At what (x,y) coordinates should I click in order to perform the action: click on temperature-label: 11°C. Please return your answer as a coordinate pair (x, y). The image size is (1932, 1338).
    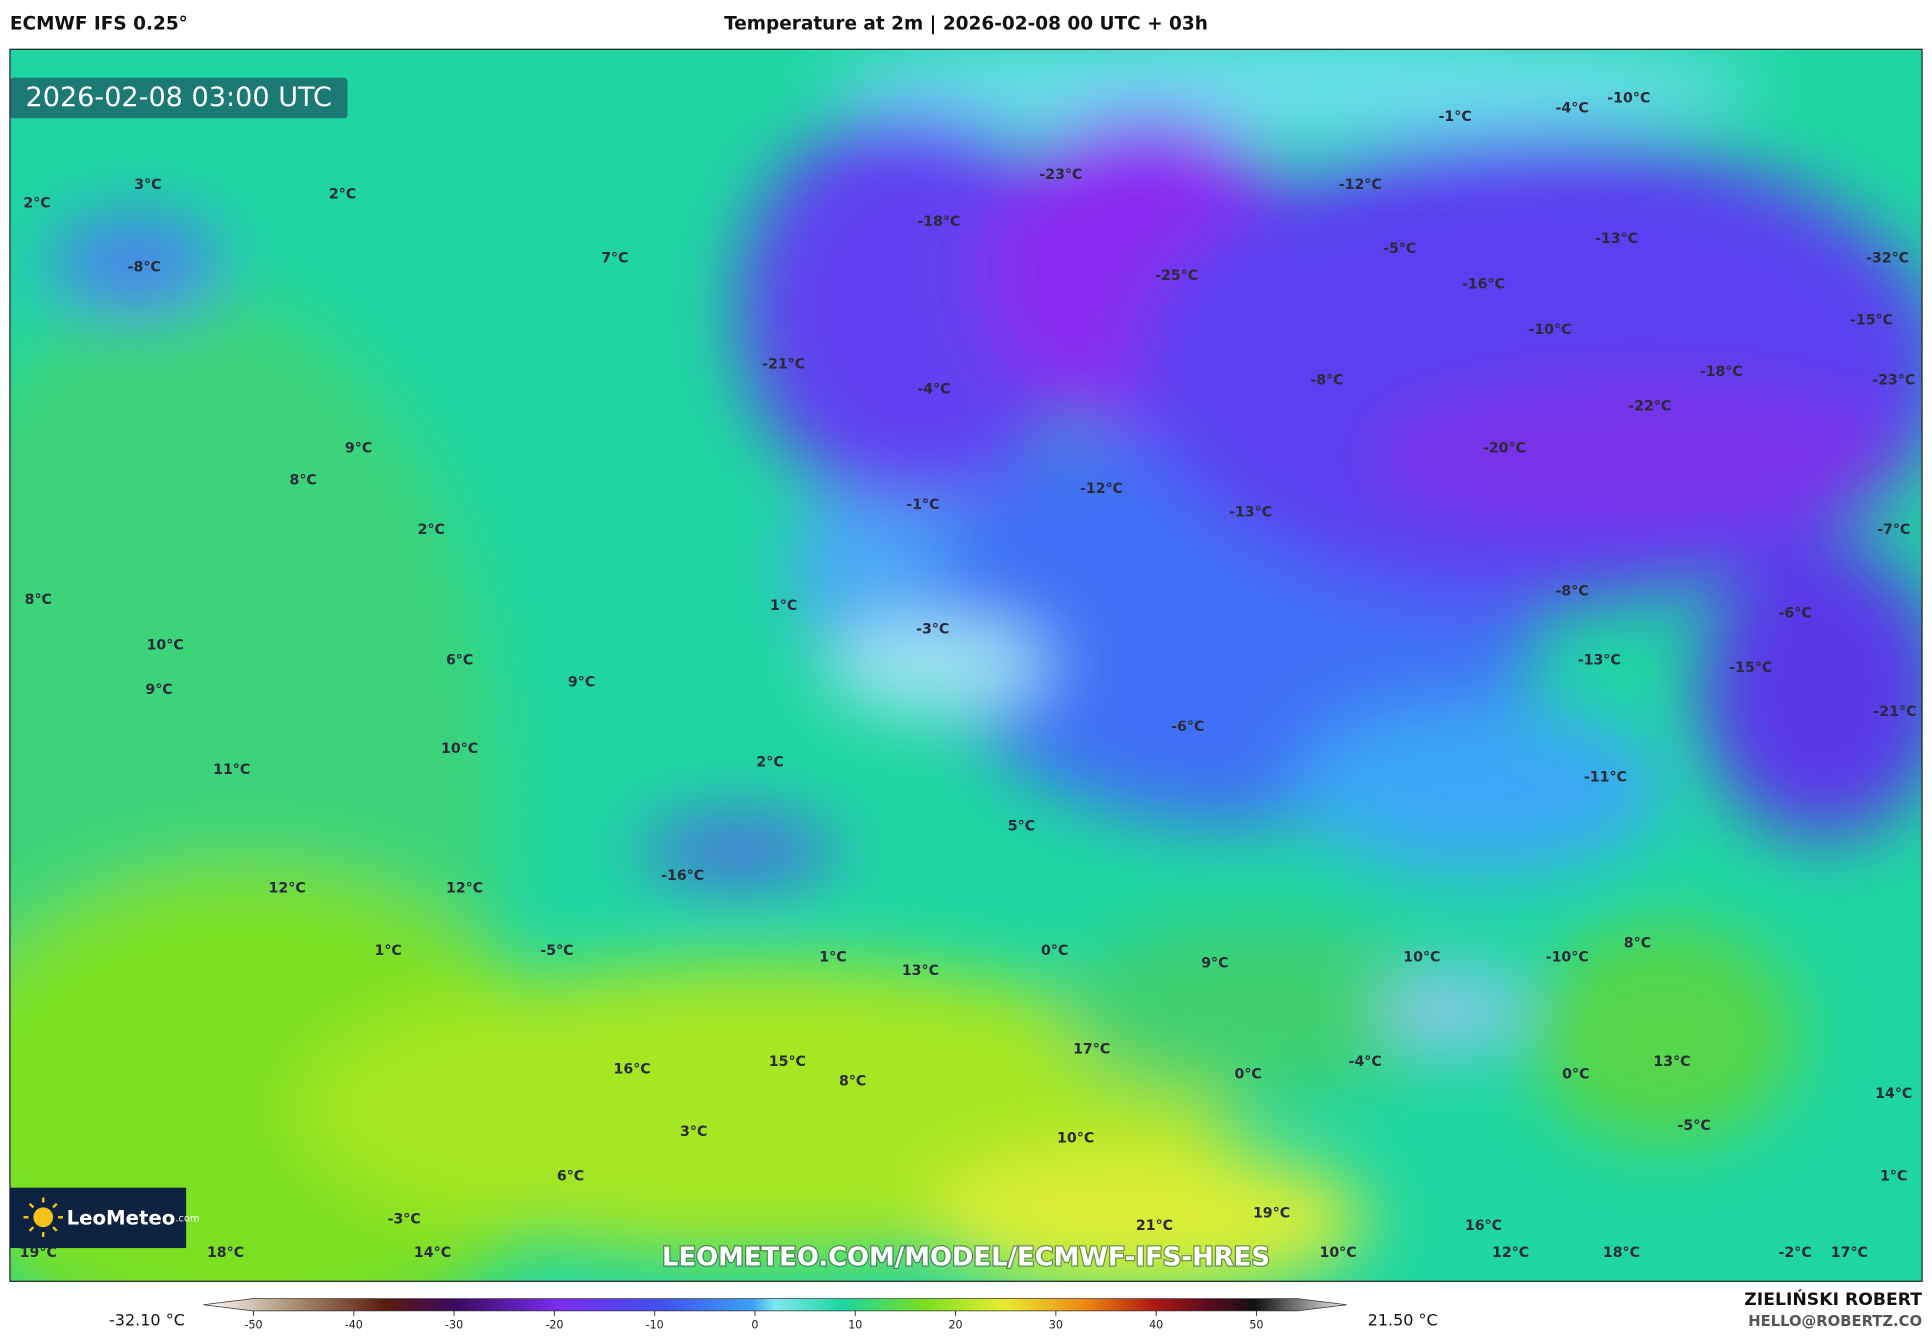
    Looking at the image, I should click on (231, 770).